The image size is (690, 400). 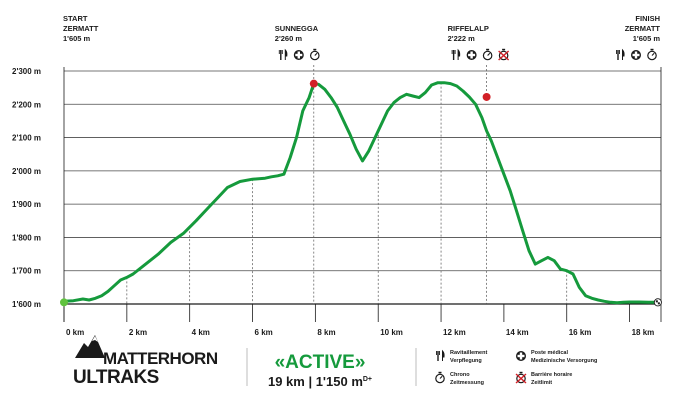 I want to click on y-tick-label: 1'600 m, so click(x=26, y=304).